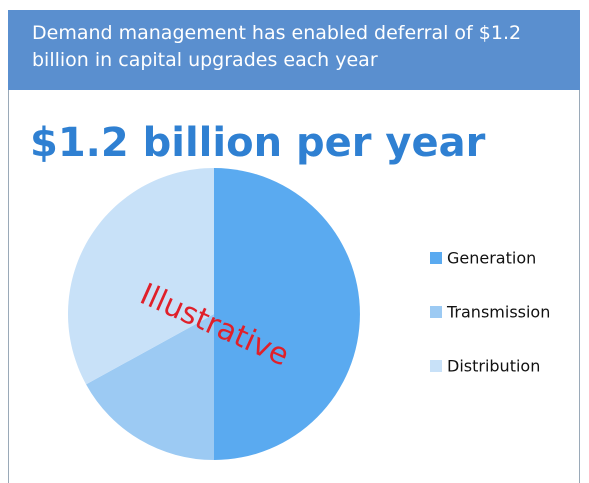  I want to click on legend-label: Distribution, so click(493, 366).